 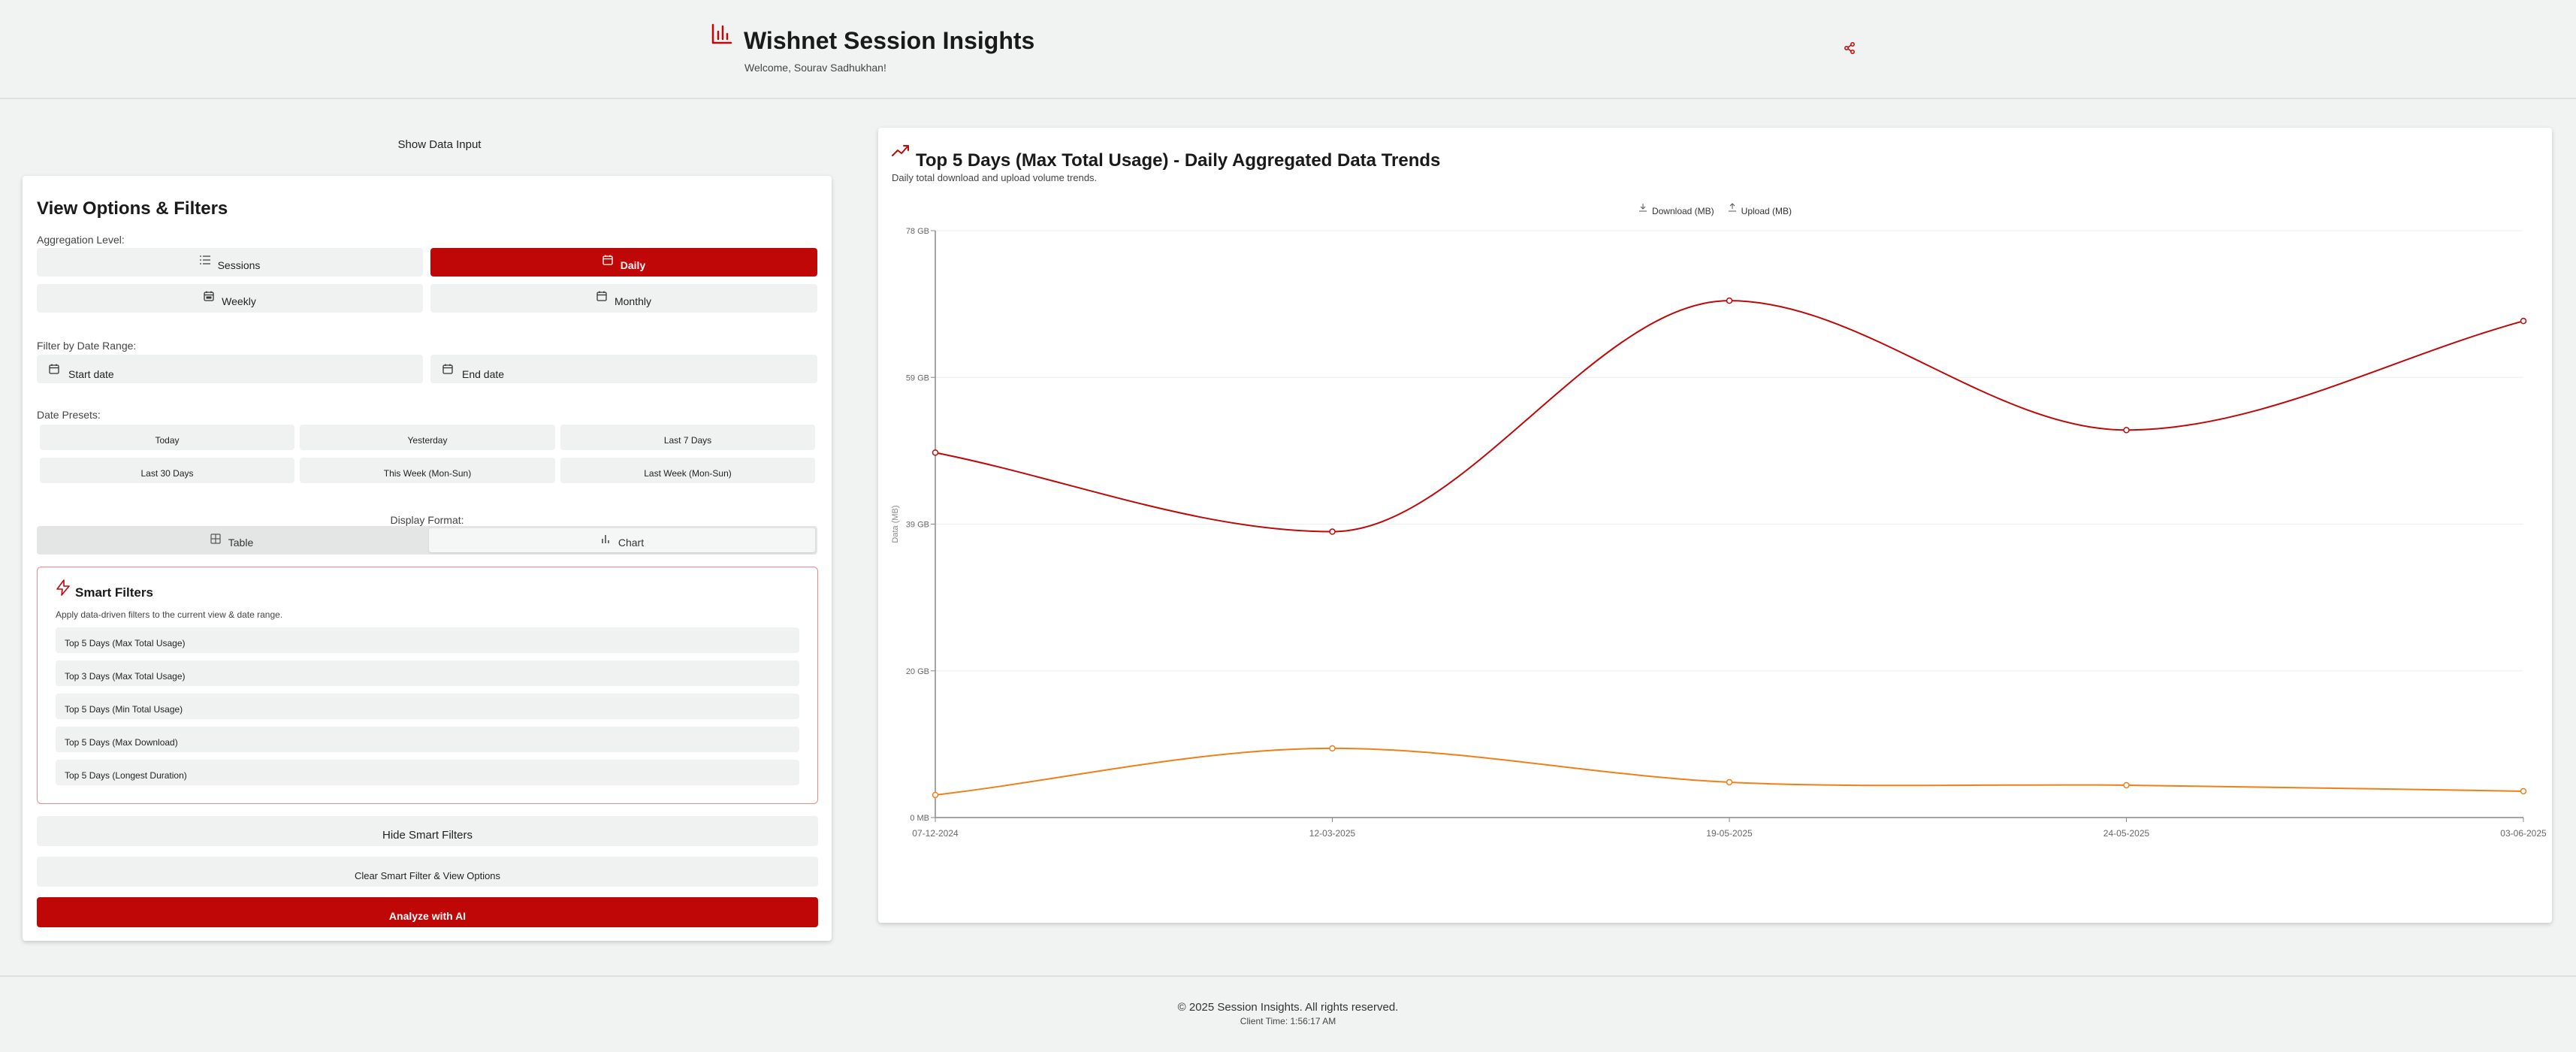 I want to click on display-format-toggle: Table Chart, so click(x=427, y=541).